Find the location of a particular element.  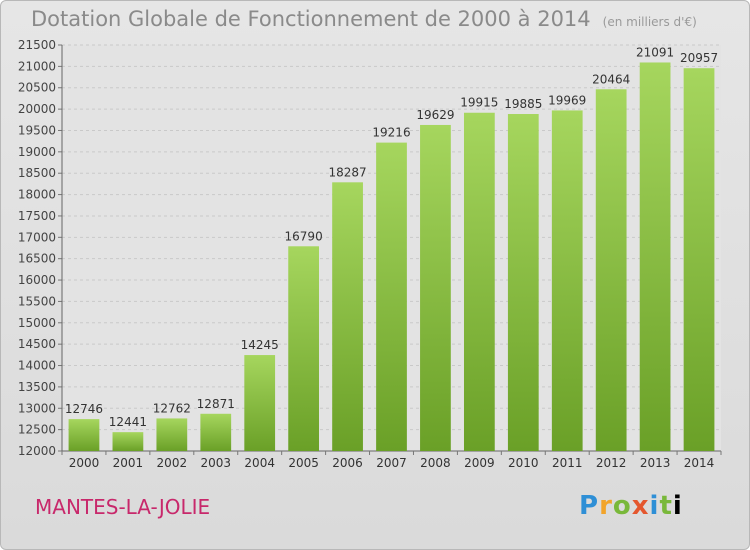

place-name: MANTES-LA-JOLIE is located at coordinates (123, 507).